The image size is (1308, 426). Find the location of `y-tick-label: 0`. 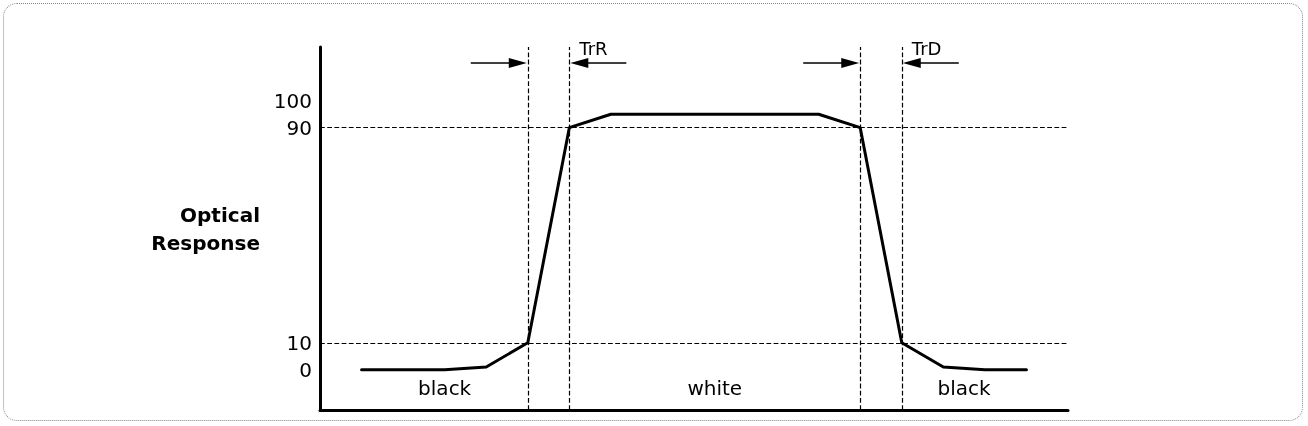

y-tick-label: 0 is located at coordinates (305, 369).